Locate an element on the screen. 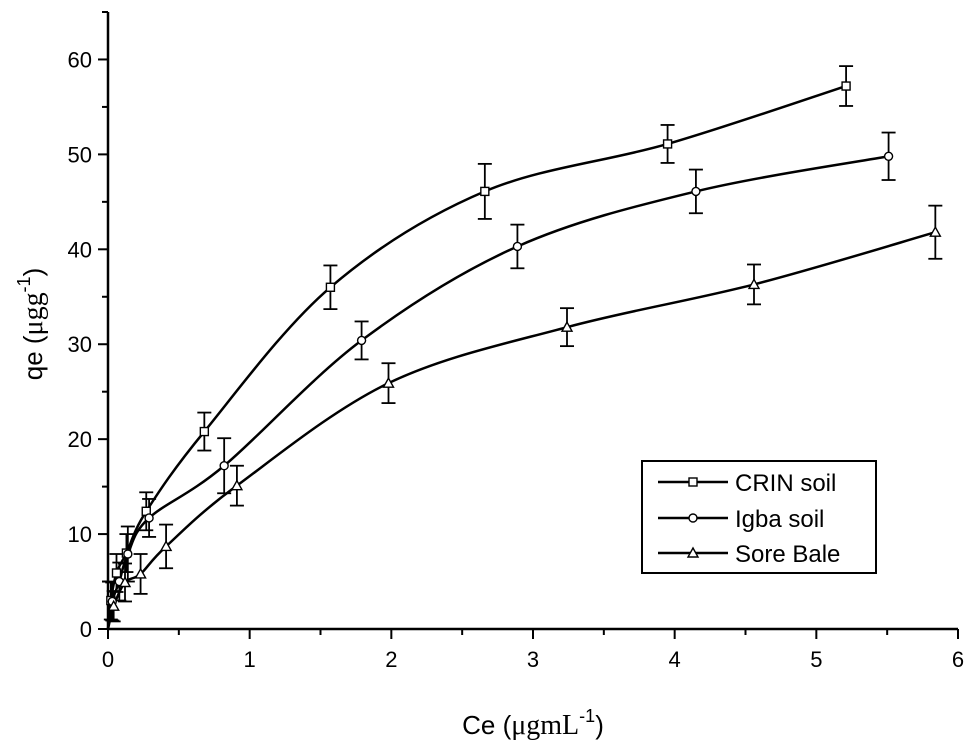 The width and height of the screenshot is (977, 748). legend-marker-triangle is located at coordinates (693, 552).